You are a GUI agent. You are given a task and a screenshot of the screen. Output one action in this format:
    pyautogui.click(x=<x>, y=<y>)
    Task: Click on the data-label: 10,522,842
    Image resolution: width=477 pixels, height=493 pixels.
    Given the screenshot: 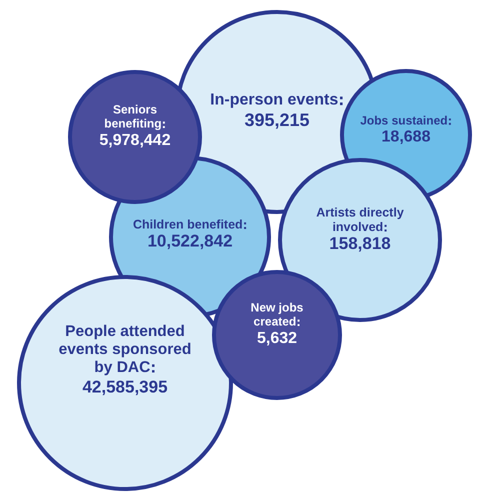 What is the action you would take?
    pyautogui.click(x=190, y=241)
    